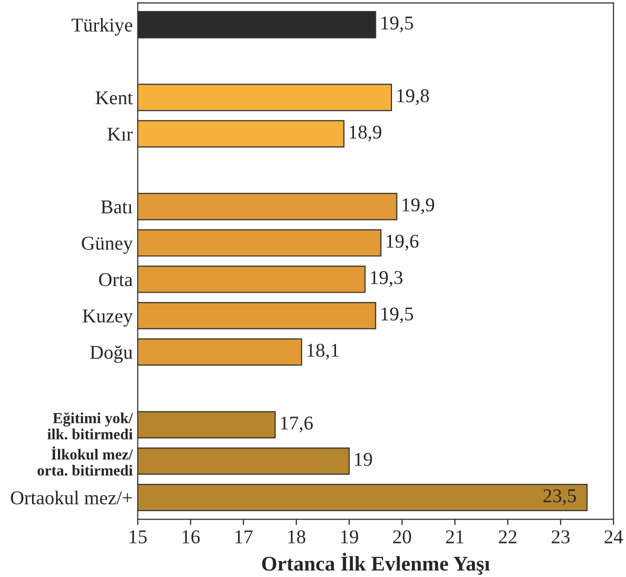 The height and width of the screenshot is (577, 626). Describe the element at coordinates (116, 207) in the screenshot. I see `y-tick-label: Batı` at that location.